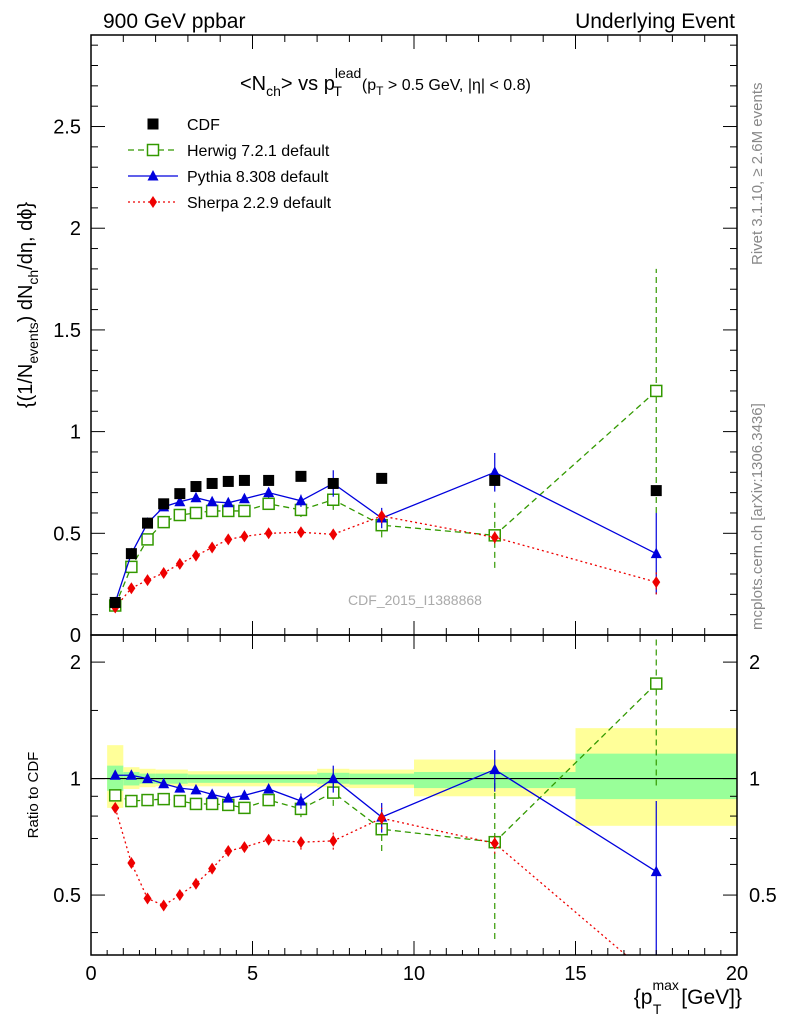 Image resolution: width=786 pixels, height=1024 pixels. What do you see at coordinates (67, 534) in the screenshot?
I see `main-ytick-label: 0.5` at bounding box center [67, 534].